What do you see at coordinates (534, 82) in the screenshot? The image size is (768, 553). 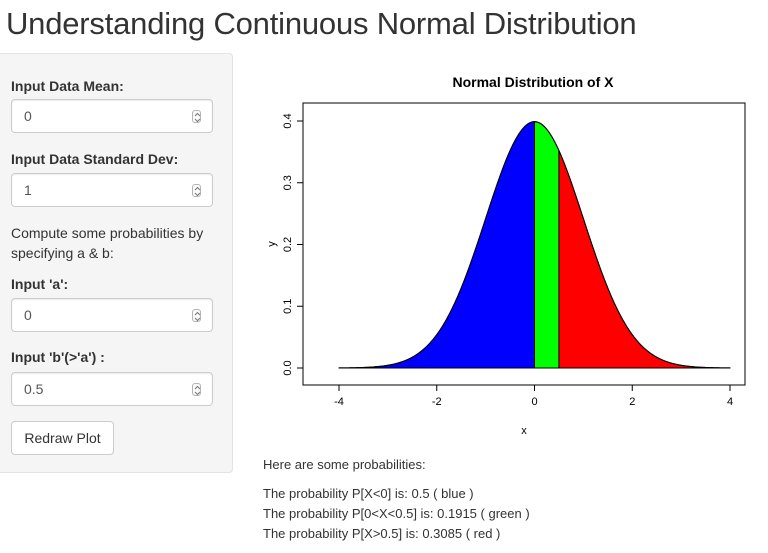 I see `chart-title: Normal Distribution of X` at bounding box center [534, 82].